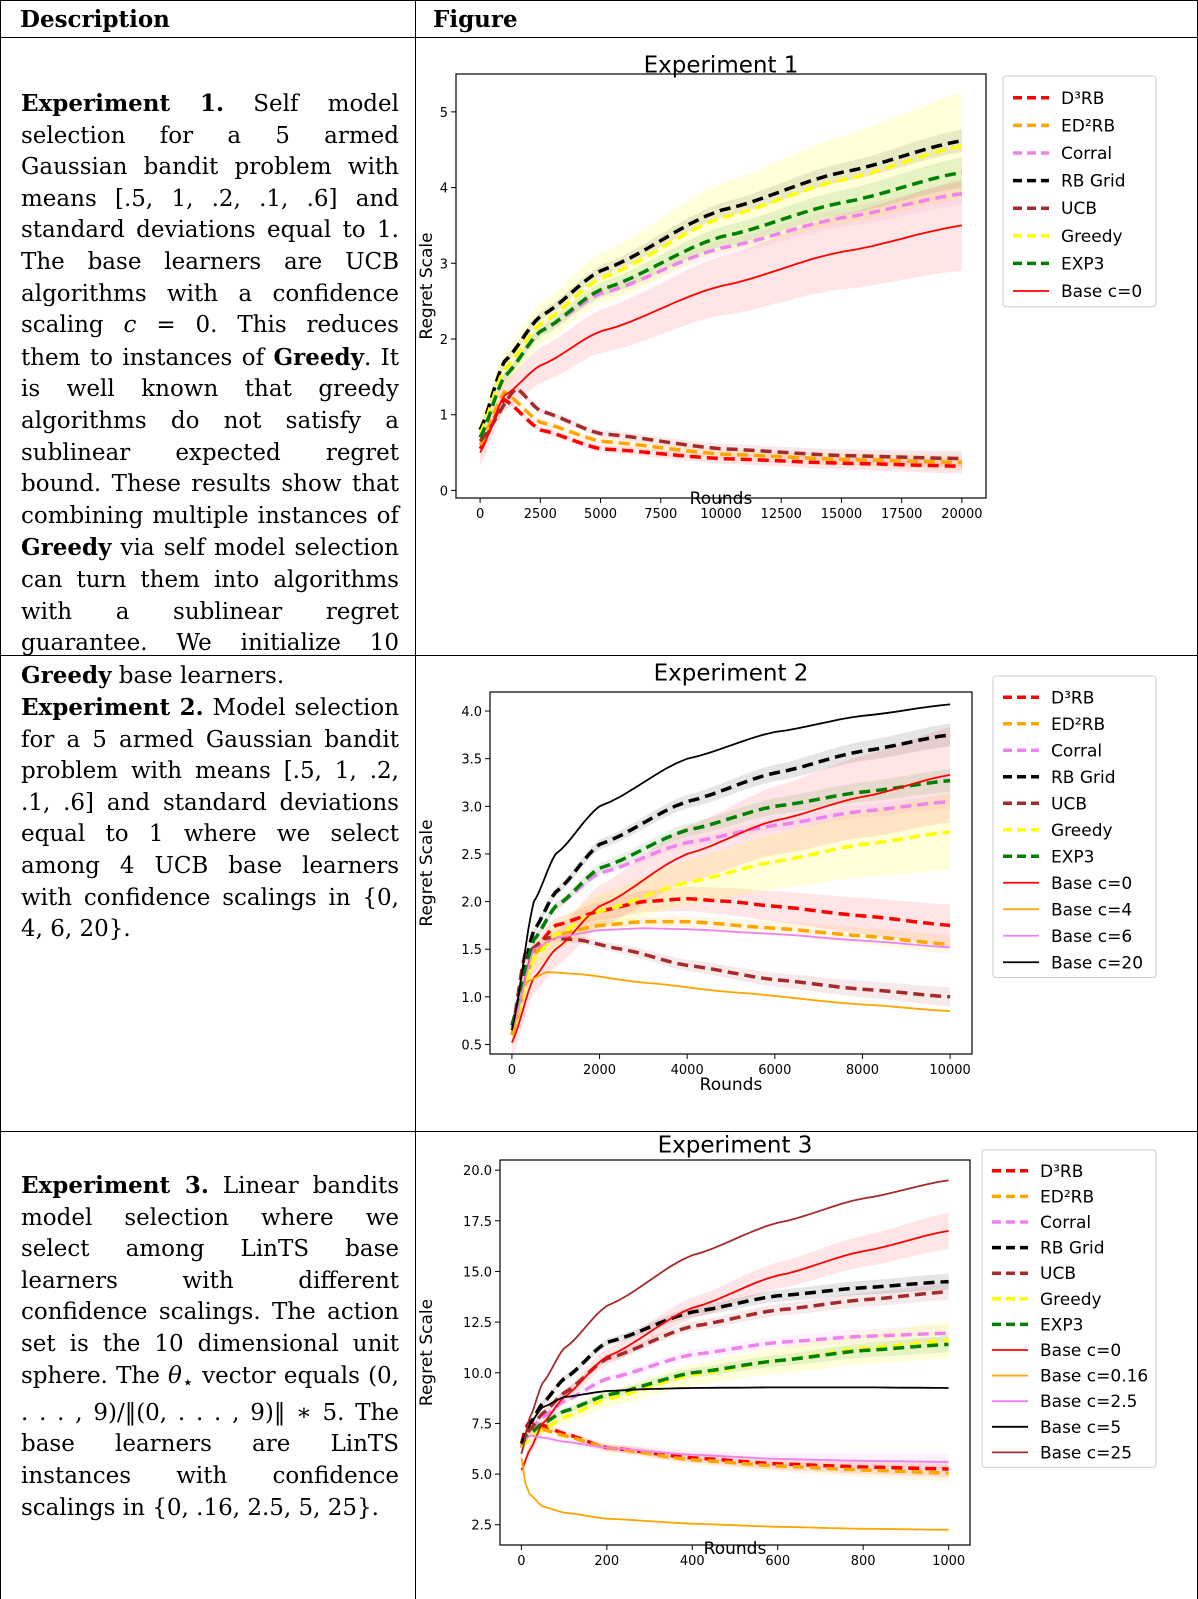 This screenshot has width=1198, height=1599. I want to click on x-tick-label: 15000, so click(841, 514).